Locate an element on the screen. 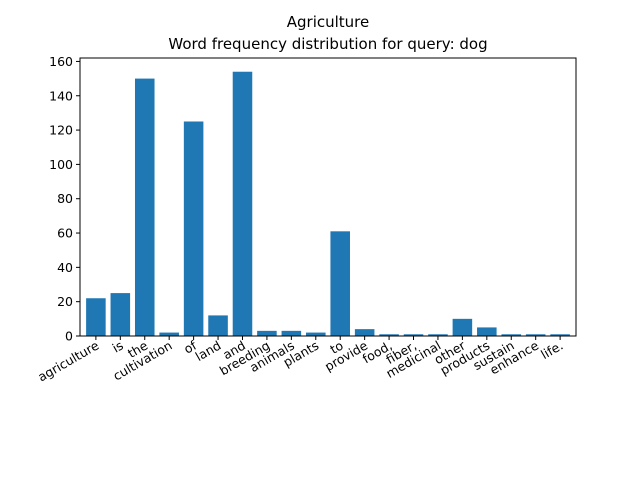 This screenshot has height=480, width=640. y-tick-label: 120 is located at coordinates (61, 130).